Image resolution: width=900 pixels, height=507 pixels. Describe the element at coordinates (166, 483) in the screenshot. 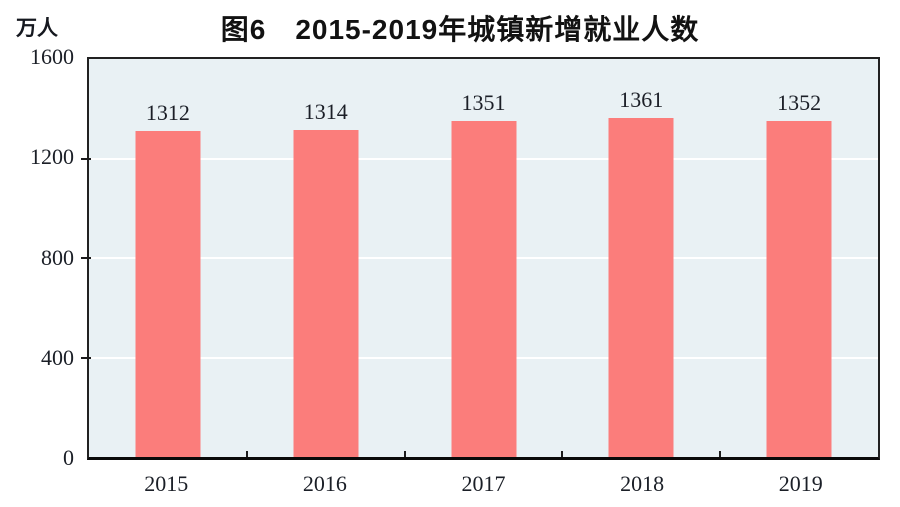

I see `x-axis-label-2015: 2015` at that location.